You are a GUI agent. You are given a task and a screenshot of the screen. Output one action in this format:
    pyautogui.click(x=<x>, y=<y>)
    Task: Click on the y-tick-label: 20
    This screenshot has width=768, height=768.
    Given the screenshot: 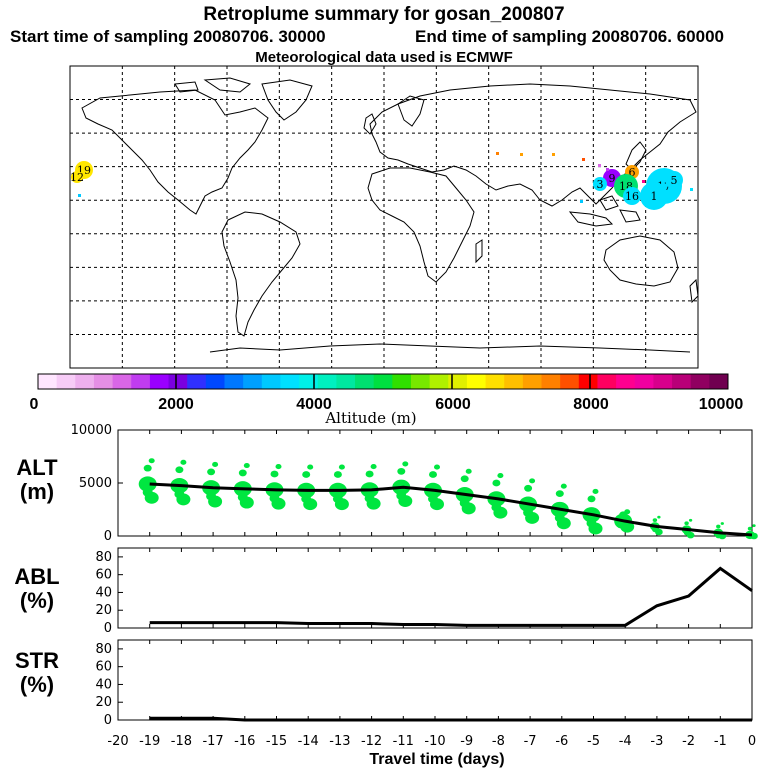 What is the action you would take?
    pyautogui.click(x=103, y=702)
    